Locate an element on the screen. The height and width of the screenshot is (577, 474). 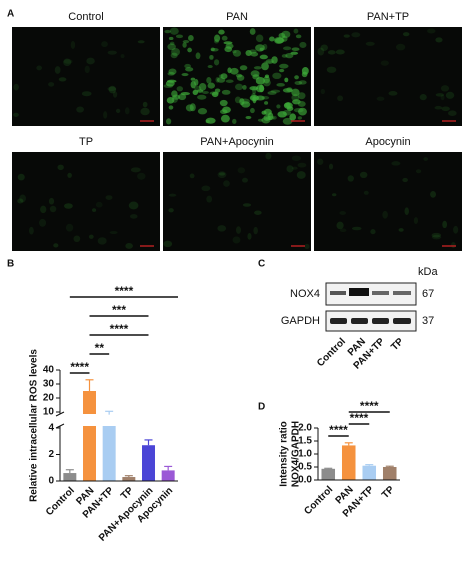
image-title: PAN+TP is located at coordinates (388, 17).